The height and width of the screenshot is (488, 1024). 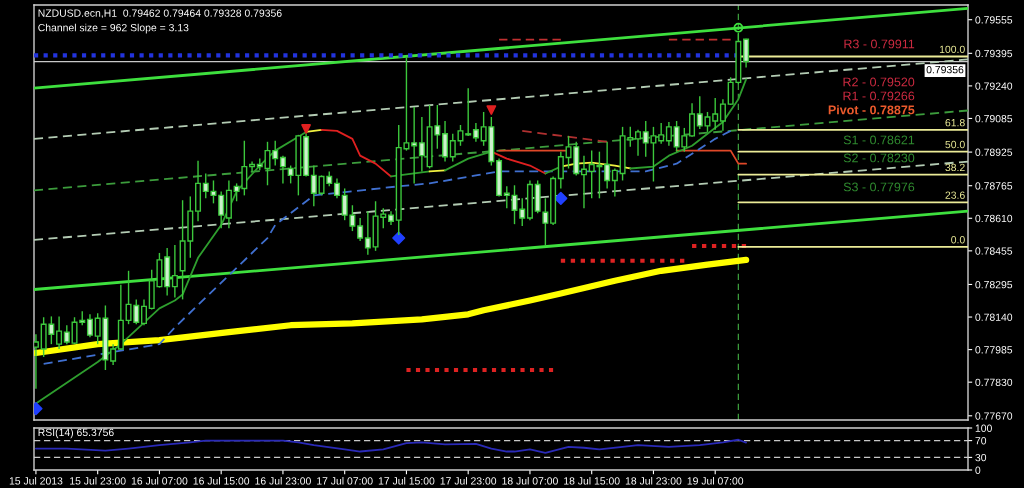 What do you see at coordinates (653, 480) in the screenshot?
I see `x-tick-label: 18 Jul 23:00` at bounding box center [653, 480].